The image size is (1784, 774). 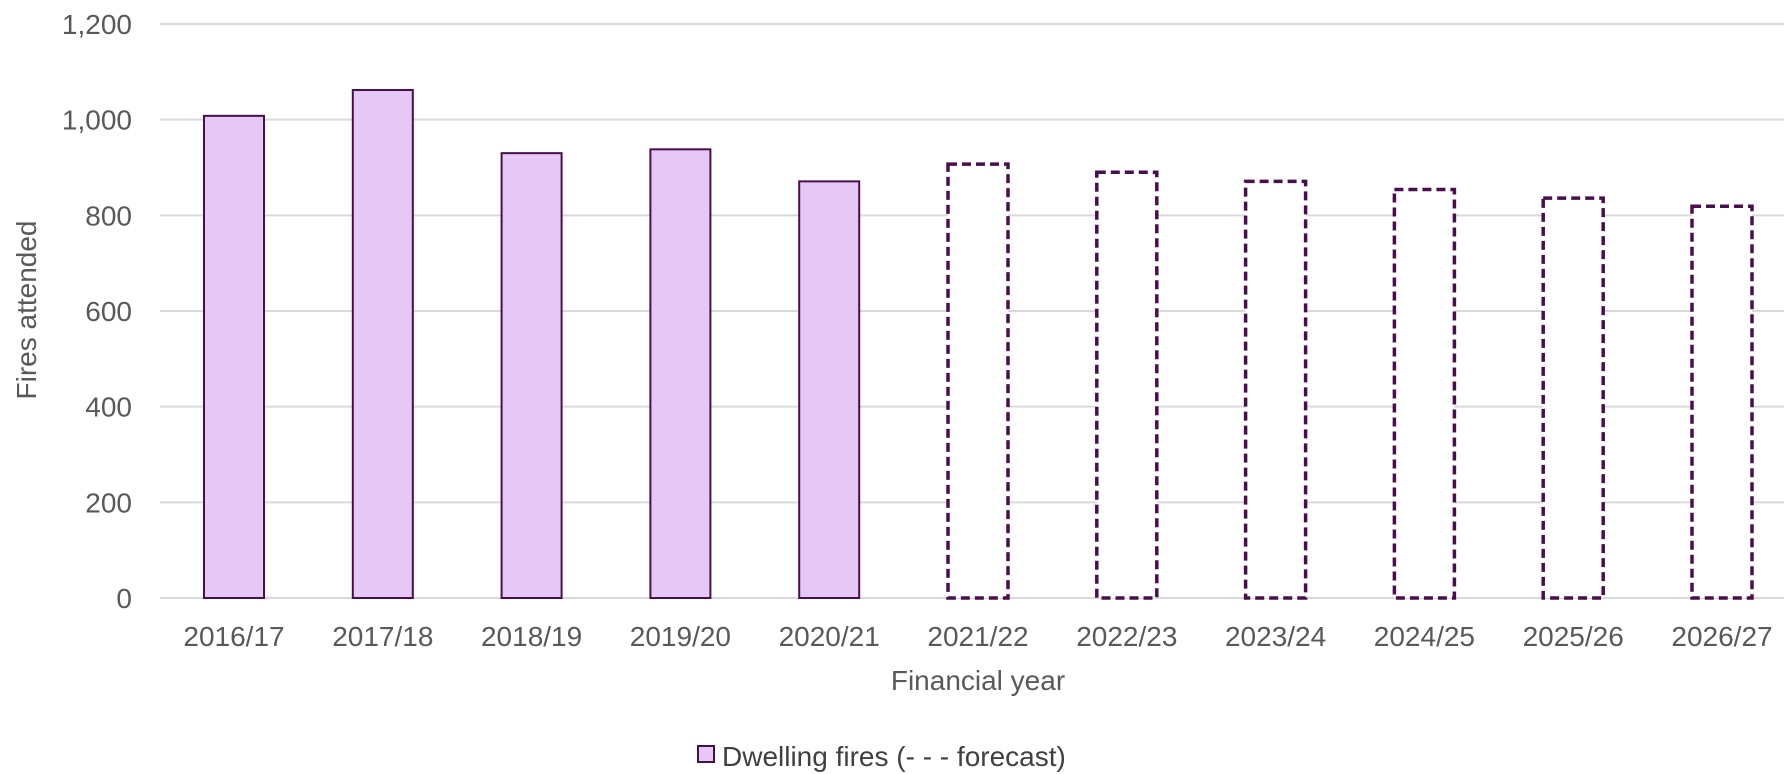 What do you see at coordinates (1424, 636) in the screenshot?
I see `x-tick-label: 2024/25` at bounding box center [1424, 636].